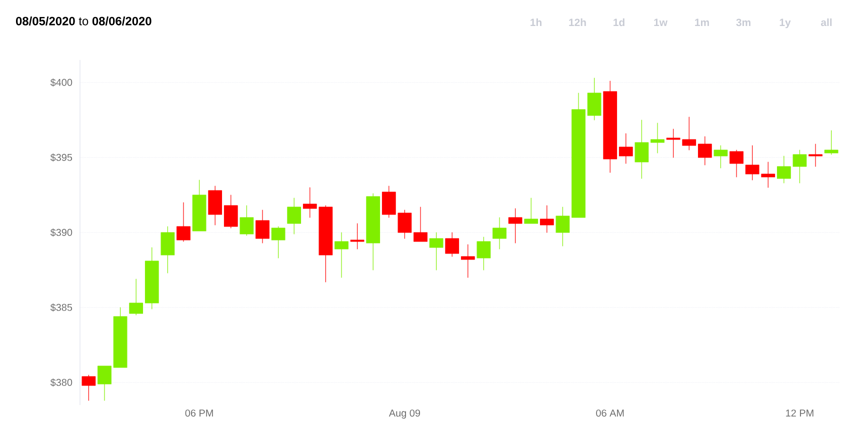  Describe the element at coordinates (61, 157) in the screenshot. I see `y-tick-label: $395` at that location.